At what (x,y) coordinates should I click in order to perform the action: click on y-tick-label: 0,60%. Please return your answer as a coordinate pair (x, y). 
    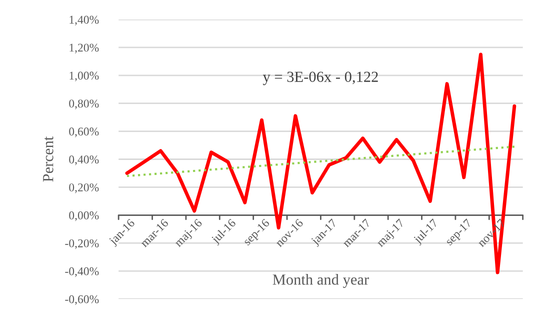
    Looking at the image, I should click on (84, 133).